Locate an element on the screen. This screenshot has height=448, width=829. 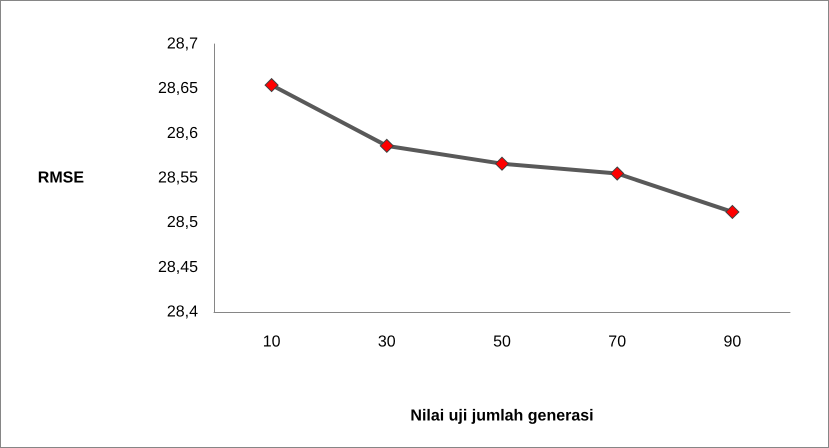
y-axis-title: RMSE is located at coordinates (61, 178).